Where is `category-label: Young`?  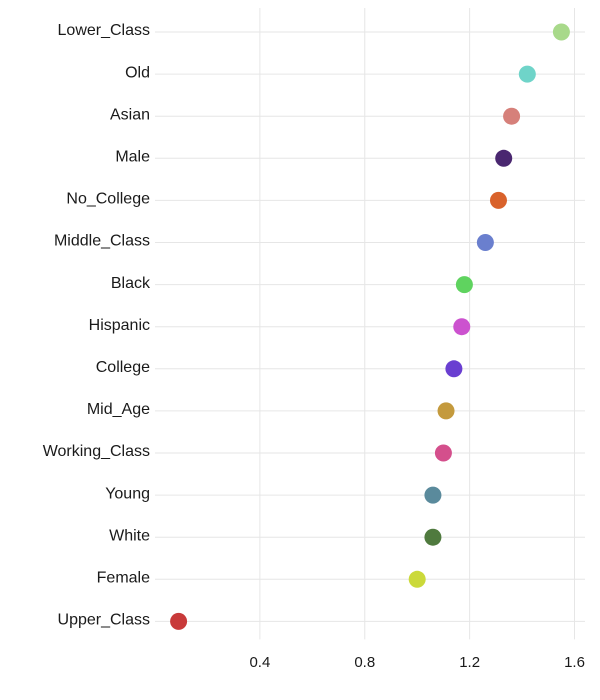
category-label: Young is located at coordinates (127, 493).